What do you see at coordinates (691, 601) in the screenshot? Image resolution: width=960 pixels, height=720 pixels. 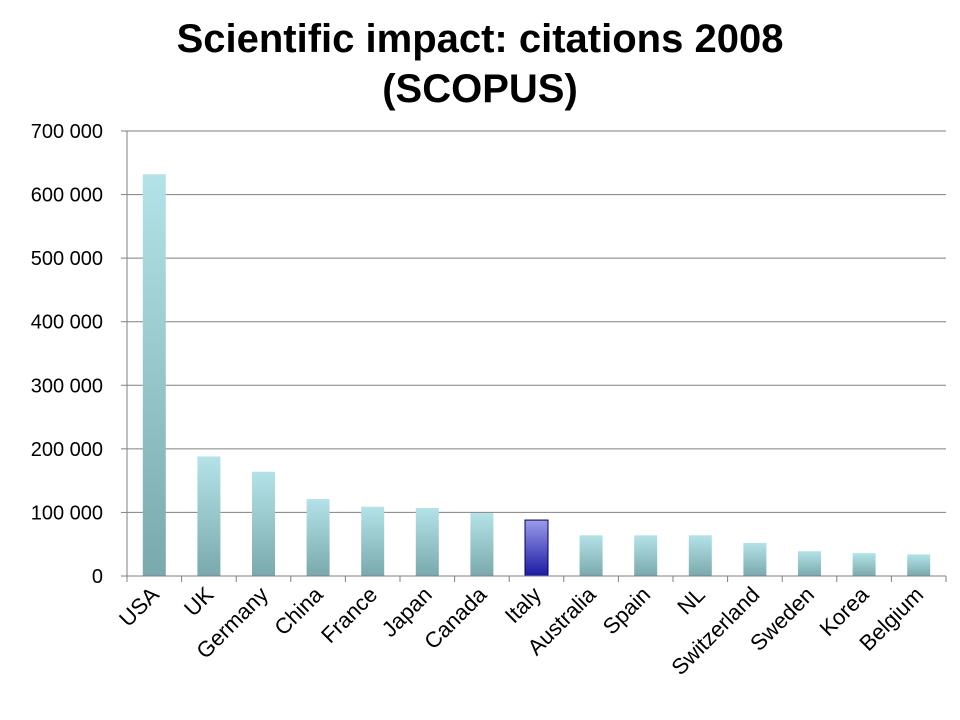 I see `x-category-label: NL` at bounding box center [691, 601].